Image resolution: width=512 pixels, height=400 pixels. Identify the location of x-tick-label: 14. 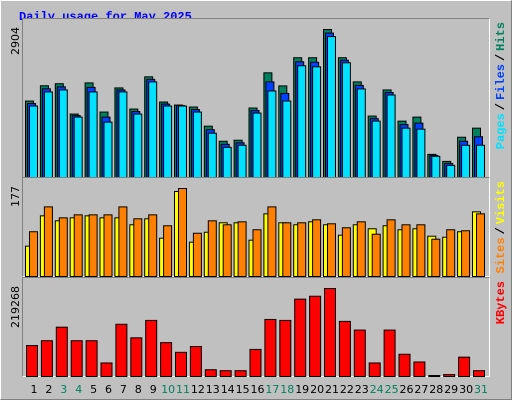
(228, 389).